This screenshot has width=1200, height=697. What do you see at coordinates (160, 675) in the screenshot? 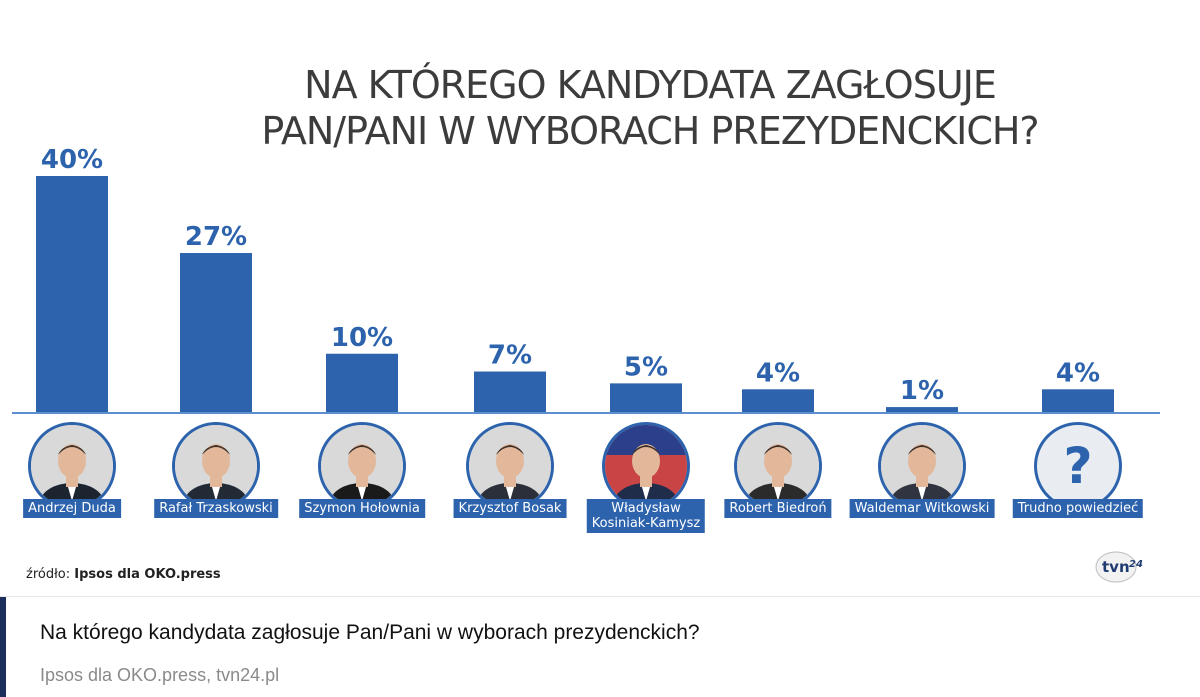
I see `caption-source: Ipsos dla OKO.press, tvn24.pl` at bounding box center [160, 675].